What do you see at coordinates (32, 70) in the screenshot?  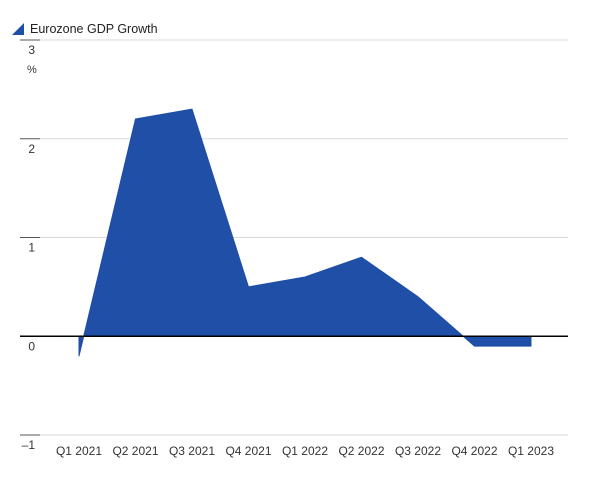 I see `y-axis-unit: %` at bounding box center [32, 70].